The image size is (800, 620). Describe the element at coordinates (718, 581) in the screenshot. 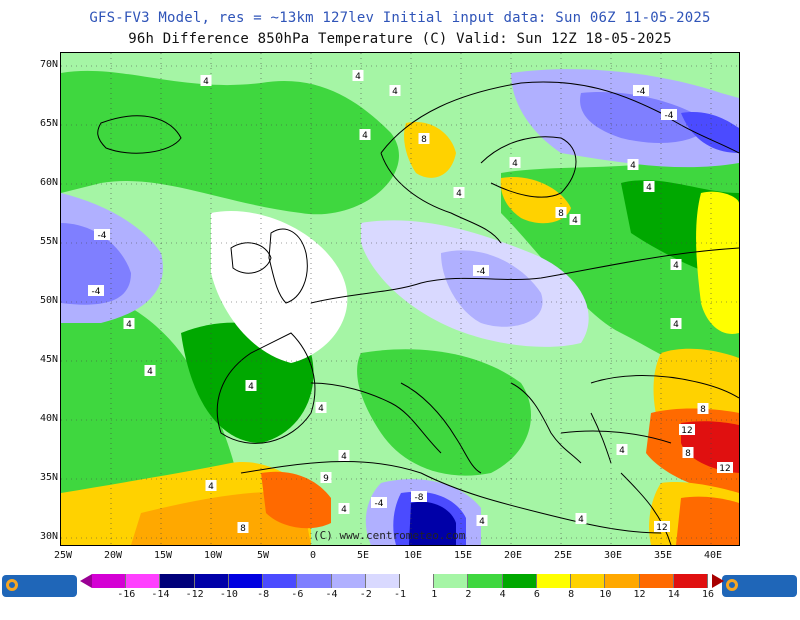

I see `legend-right-arrow-icon` at that location.